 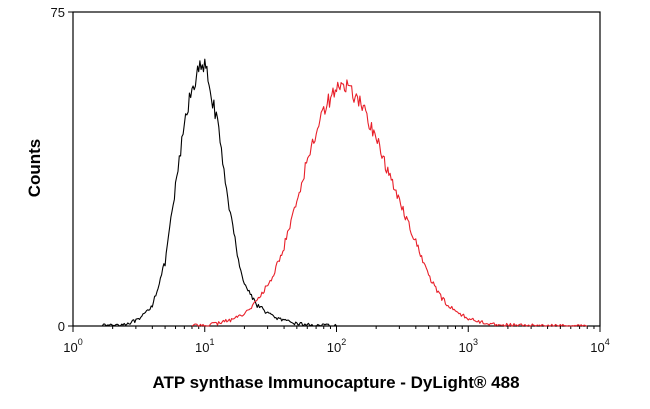 What do you see at coordinates (58, 12) in the screenshot?
I see `y-tick-label: 75` at bounding box center [58, 12].